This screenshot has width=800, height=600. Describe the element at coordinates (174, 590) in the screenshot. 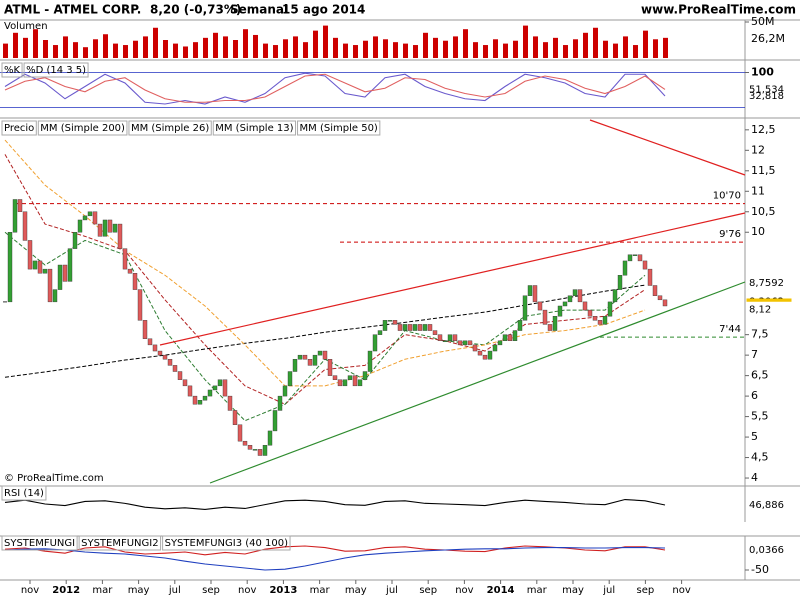

I see `x-tick-label: jul` at that location.